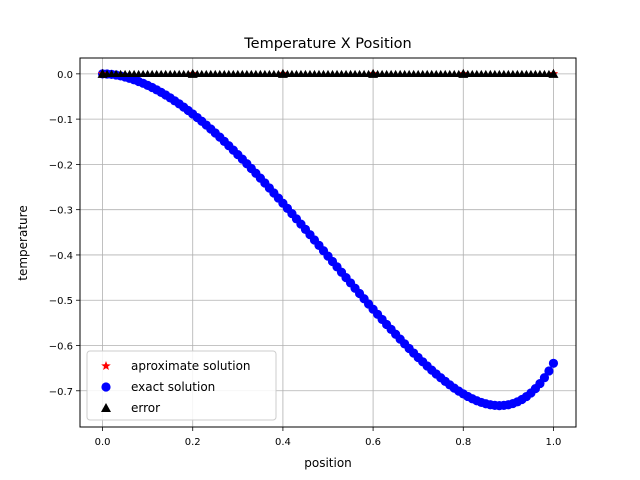  I want to click on y-axis: 0.0 −0.1 −0.2 −0.3 −0.4 −0.5 −0.6 −0.7, so click(64, 234).